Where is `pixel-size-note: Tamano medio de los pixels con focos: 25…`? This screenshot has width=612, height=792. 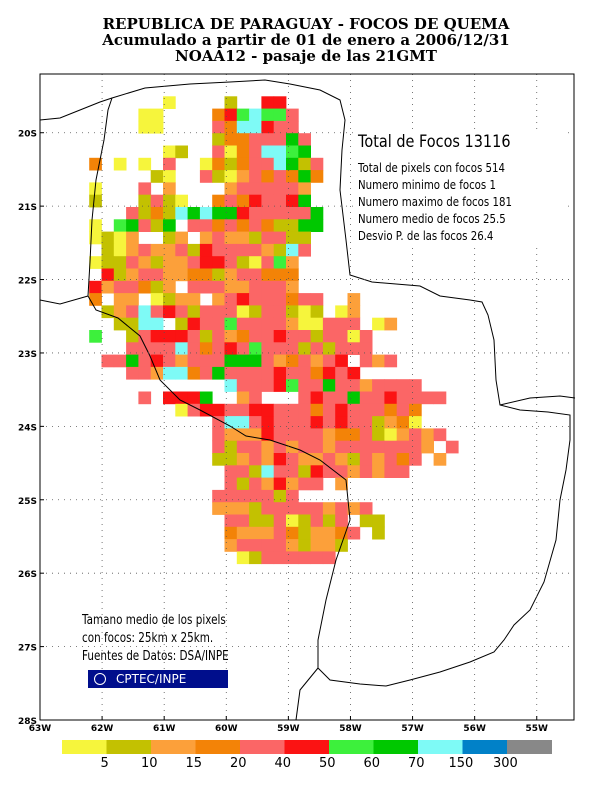 pixel-size-note: Tamano medio de los pixels con focos: 25… is located at coordinates (155, 639).